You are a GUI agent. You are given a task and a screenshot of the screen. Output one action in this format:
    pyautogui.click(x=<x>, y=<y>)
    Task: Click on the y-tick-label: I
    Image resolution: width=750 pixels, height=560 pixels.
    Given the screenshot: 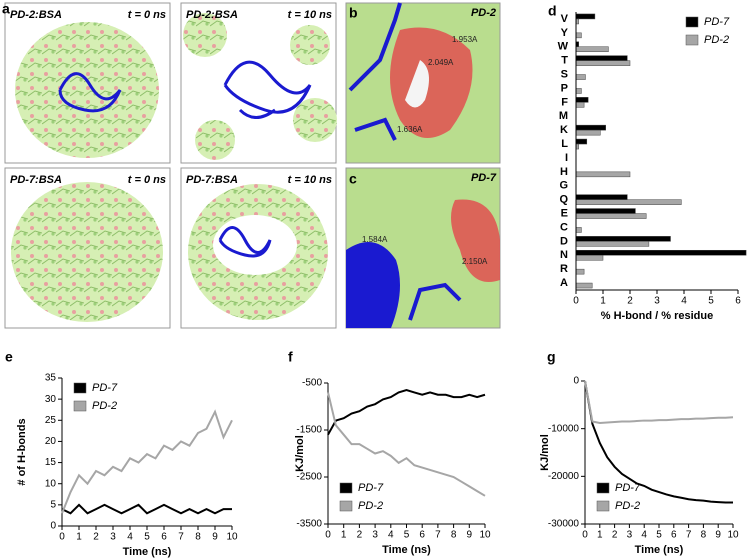 What is the action you would take?
    pyautogui.click(x=566, y=158)
    